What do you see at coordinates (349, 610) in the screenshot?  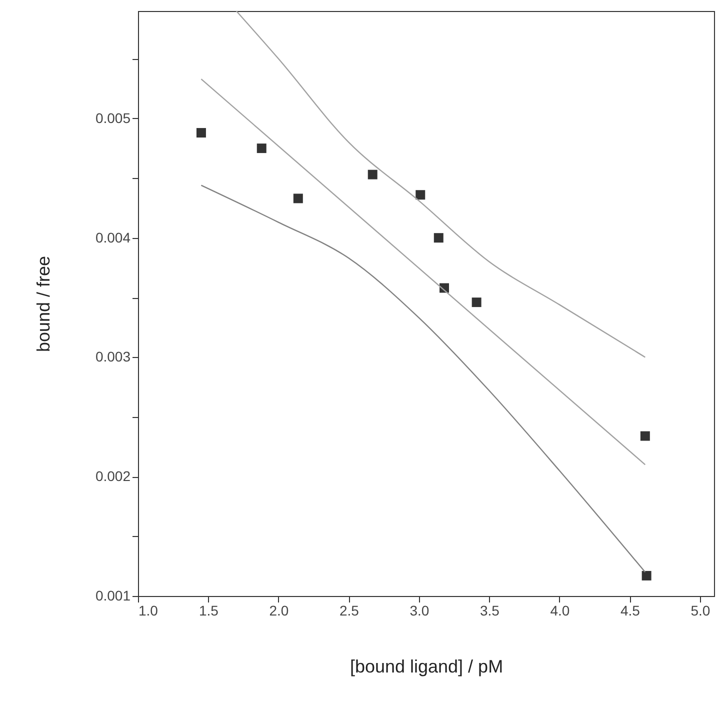 I see `x-tick-label: 2.5` at bounding box center [349, 610].